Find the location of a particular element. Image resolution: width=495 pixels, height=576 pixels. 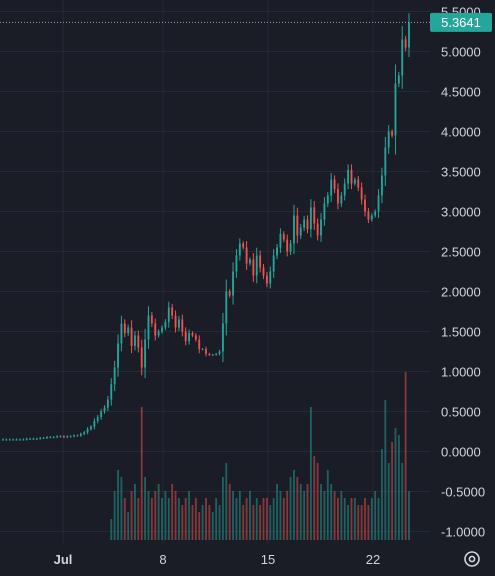

last-price-tag: 5.3641 is located at coordinates (461, 22).